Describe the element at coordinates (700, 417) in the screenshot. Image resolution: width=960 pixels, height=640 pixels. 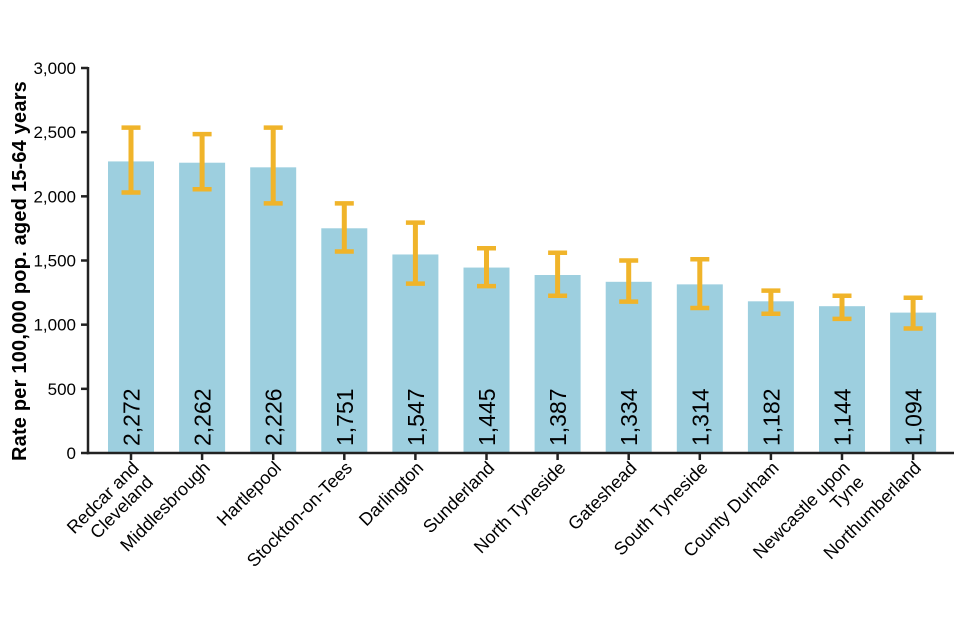
I see `bar-value-label: 1,314` at that location.